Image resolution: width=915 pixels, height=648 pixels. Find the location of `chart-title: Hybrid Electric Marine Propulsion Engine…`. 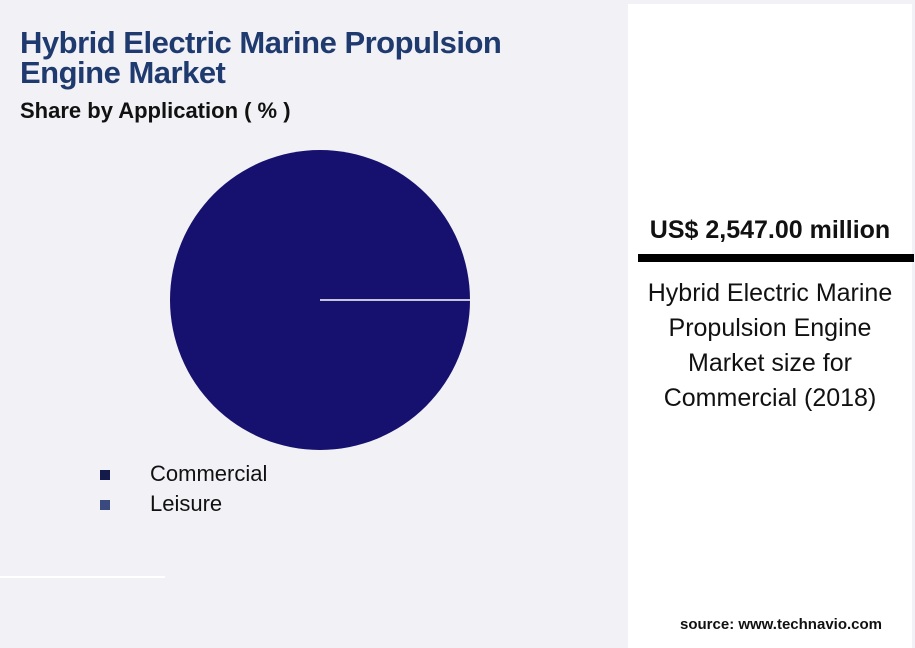

chart-title: Hybrid Electric Marine Propulsion Engine… is located at coordinates (261, 57).